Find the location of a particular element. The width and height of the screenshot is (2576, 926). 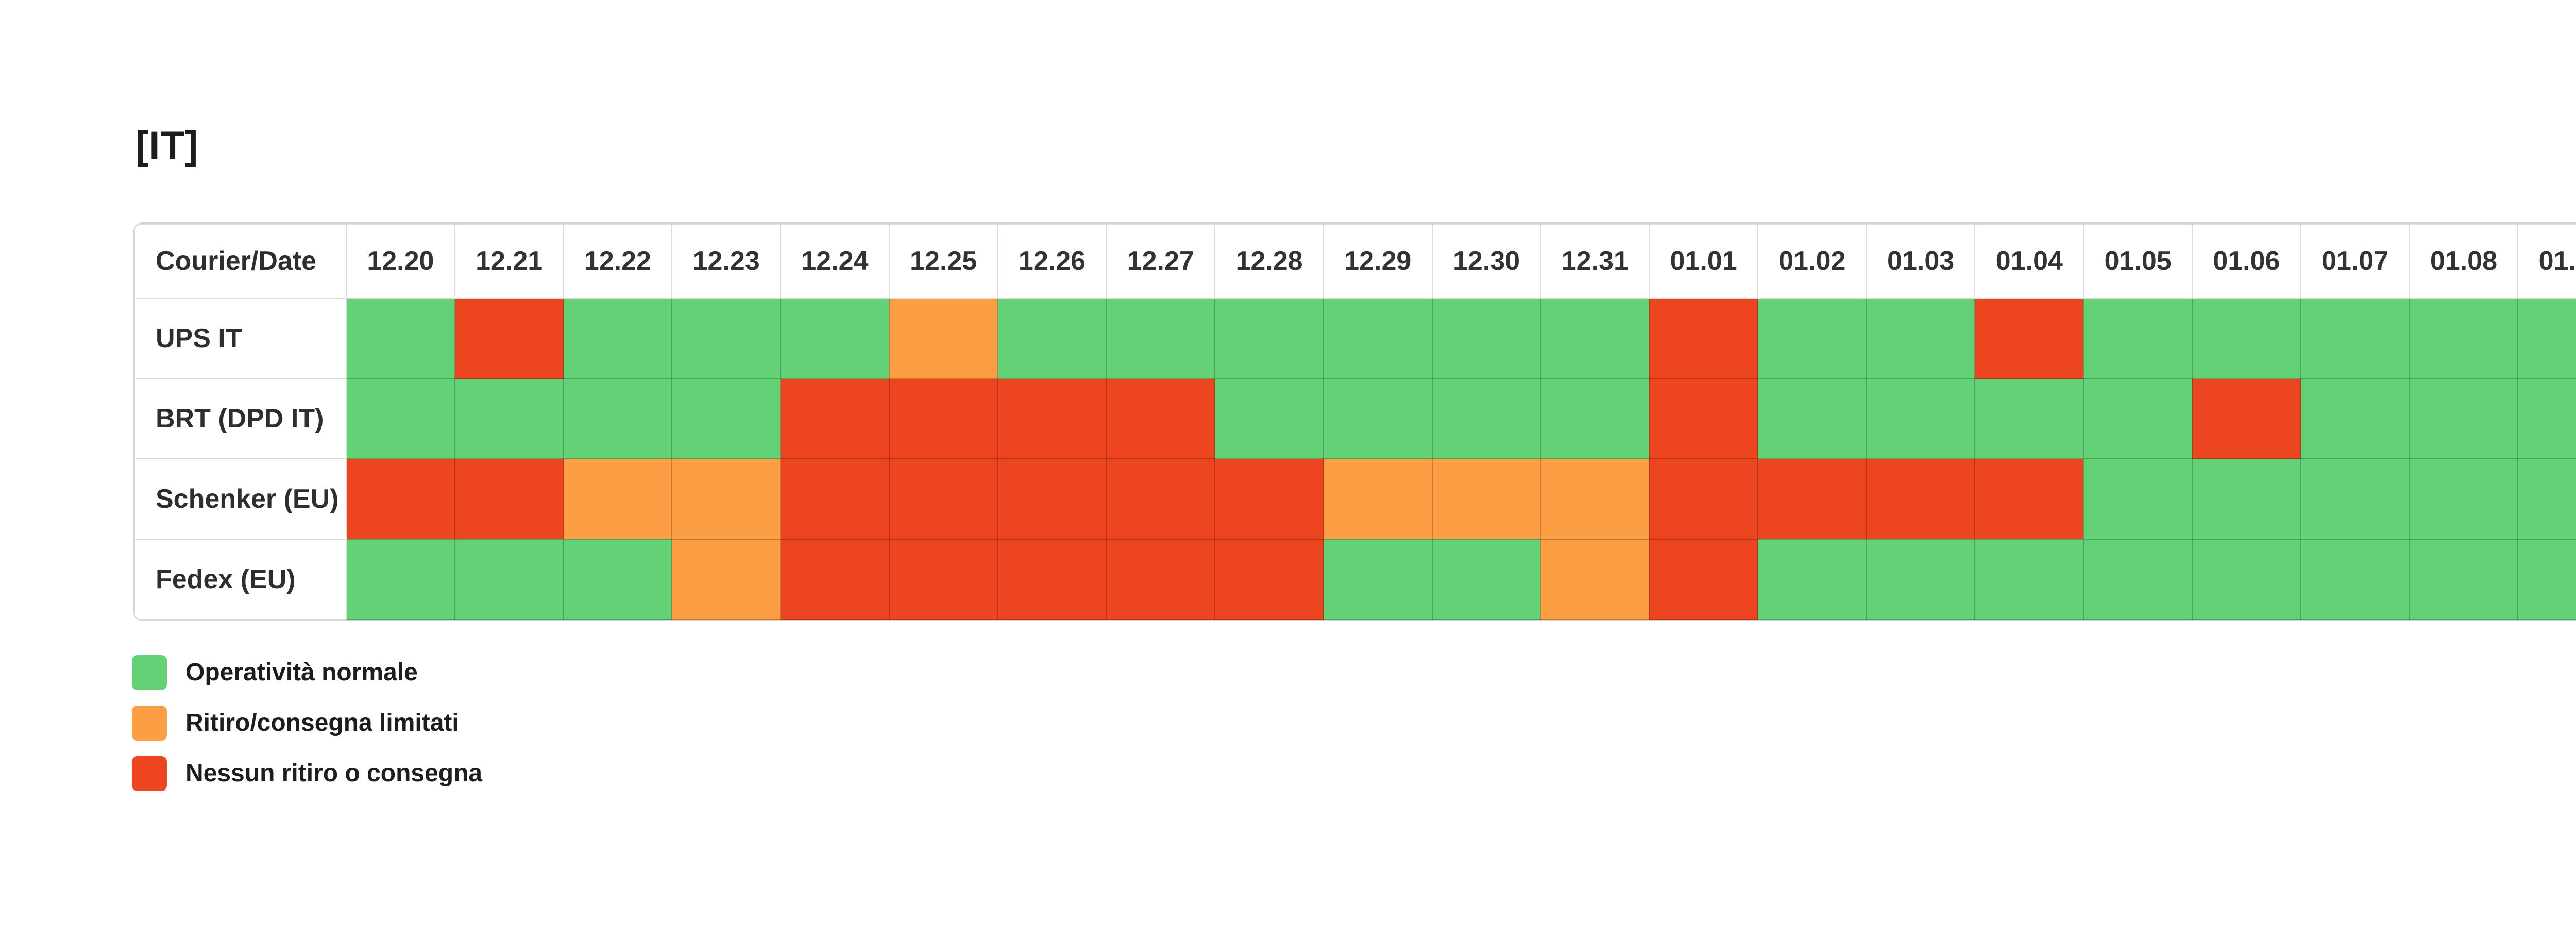

courier-label-cell: Fedex (EU) is located at coordinates (240, 580).